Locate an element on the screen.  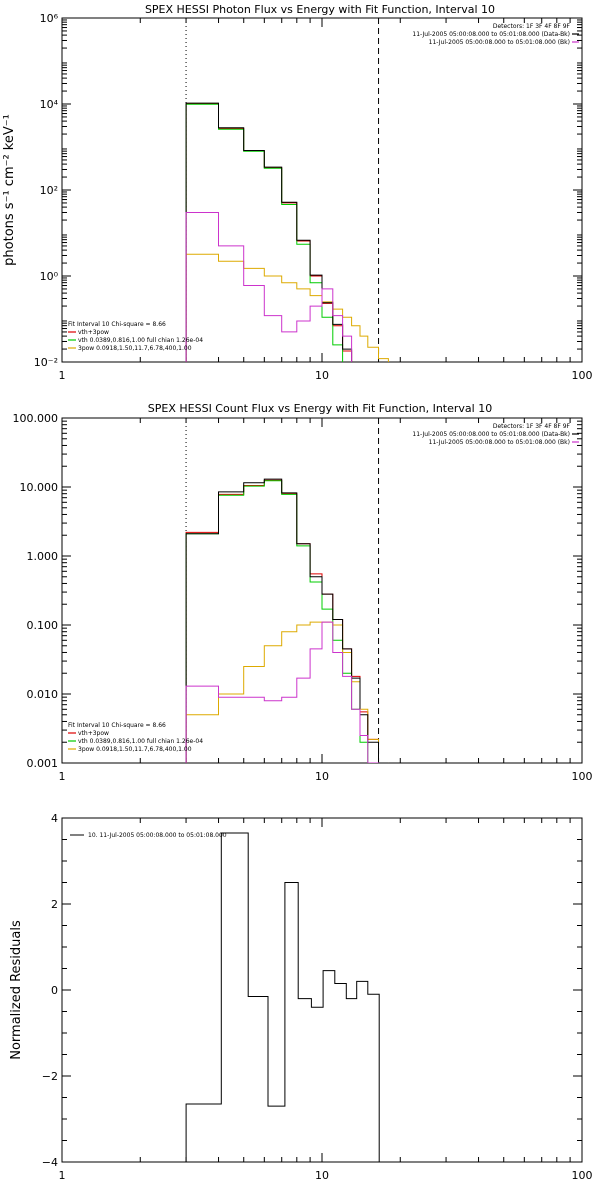
residual-y-tick-label: −2 is located at coordinates (50, 1076).